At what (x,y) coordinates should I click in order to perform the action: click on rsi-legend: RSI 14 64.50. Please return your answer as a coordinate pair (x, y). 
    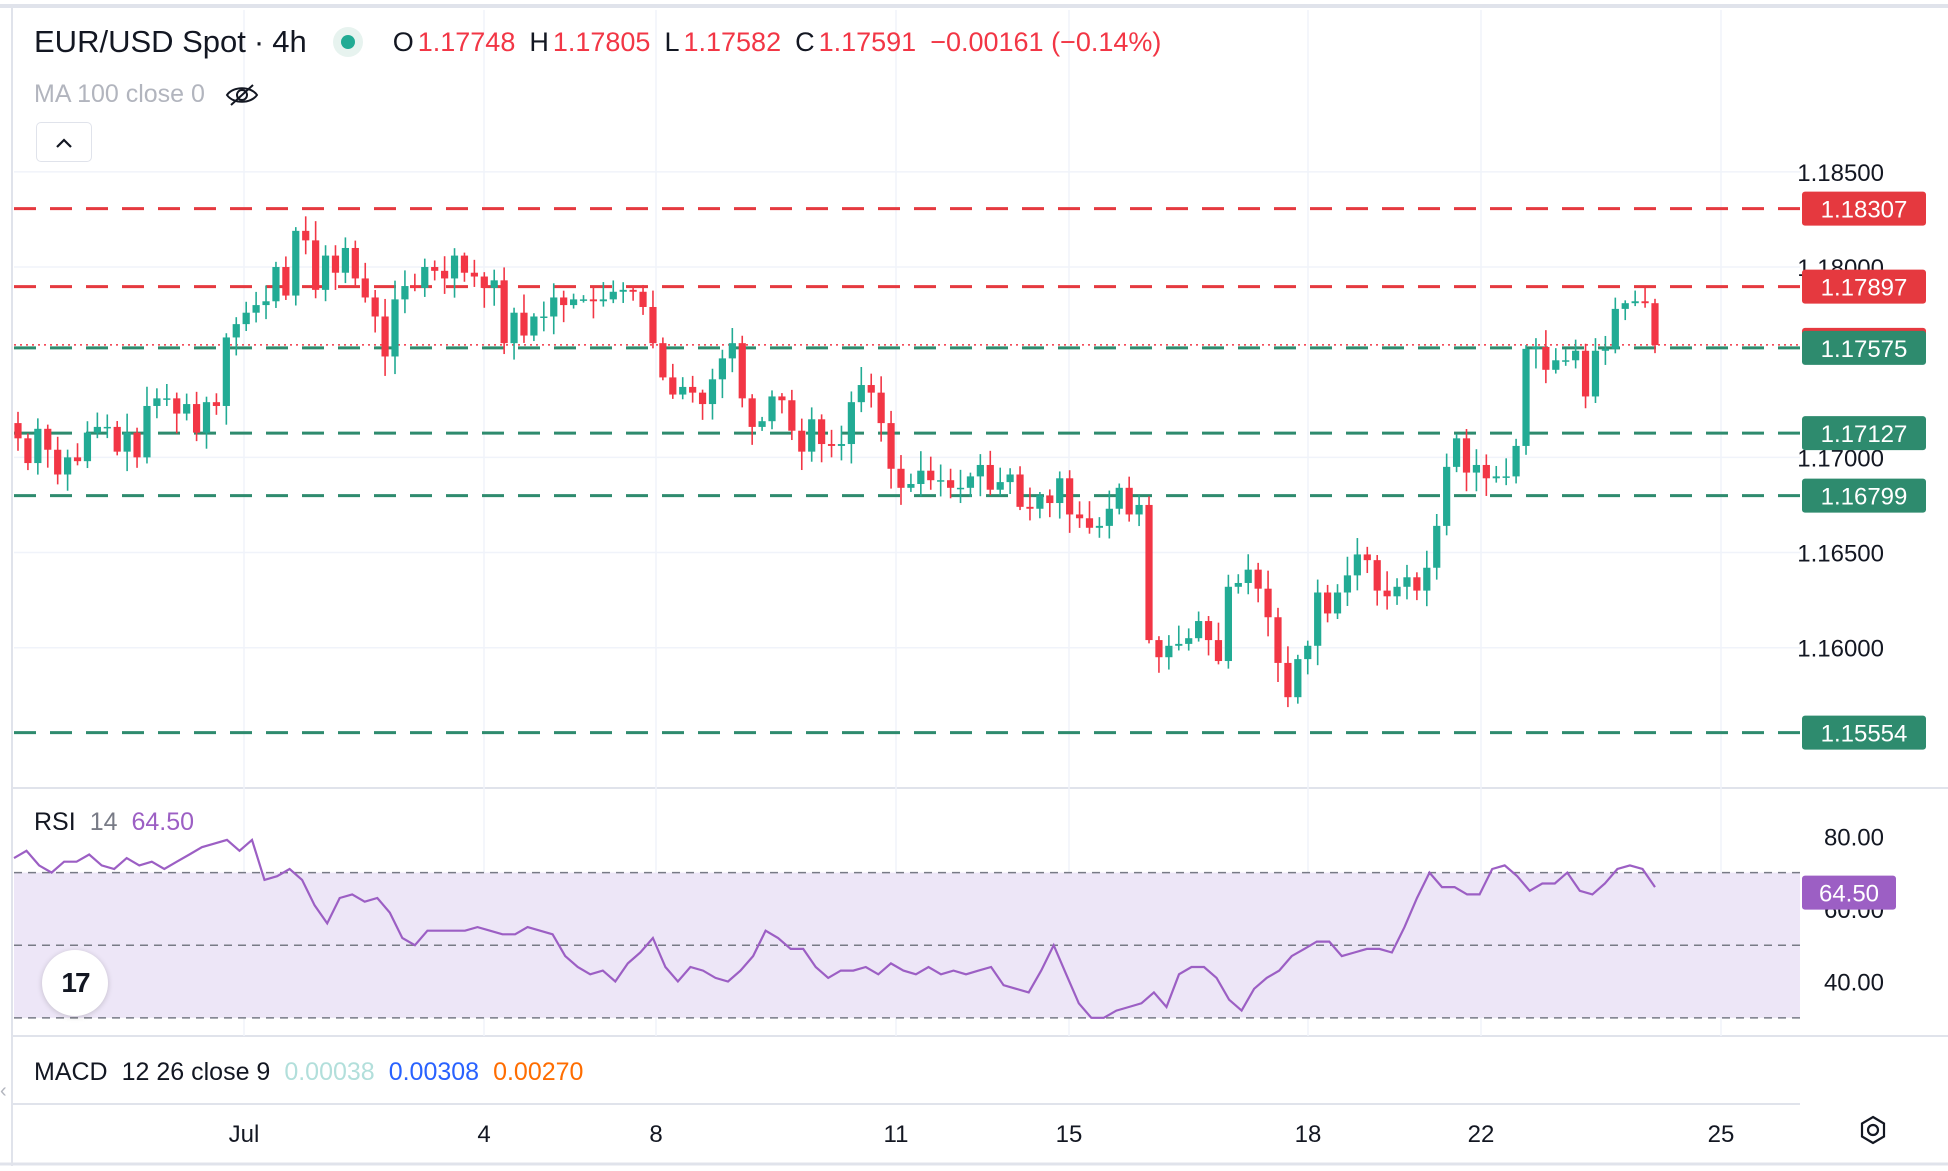
    Looking at the image, I should click on (114, 822).